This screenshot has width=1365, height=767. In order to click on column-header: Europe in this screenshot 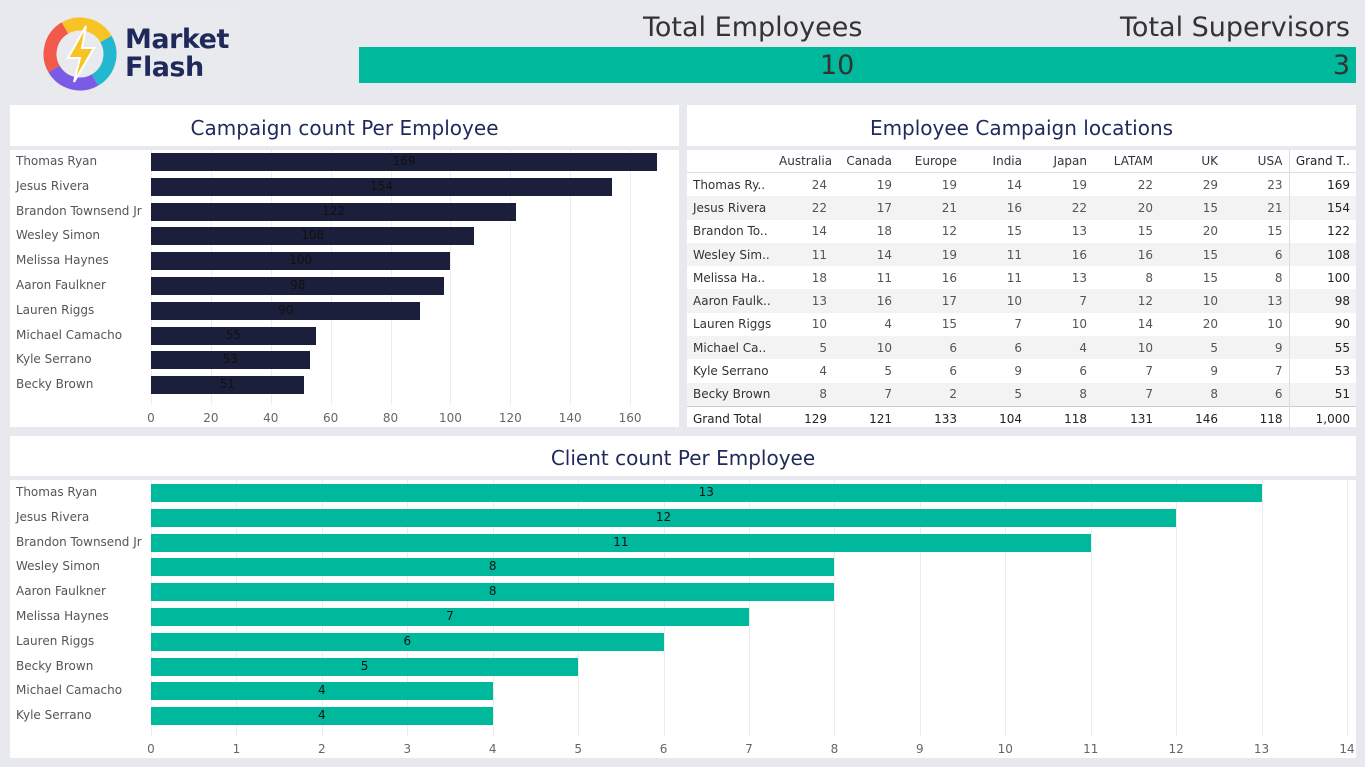, I will do `click(930, 161)`.